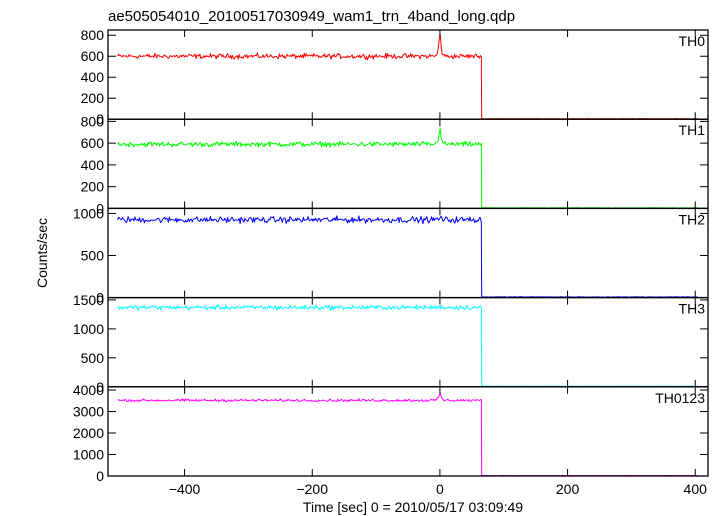  I want to click on panel-frame-th0, so click(408, 74).